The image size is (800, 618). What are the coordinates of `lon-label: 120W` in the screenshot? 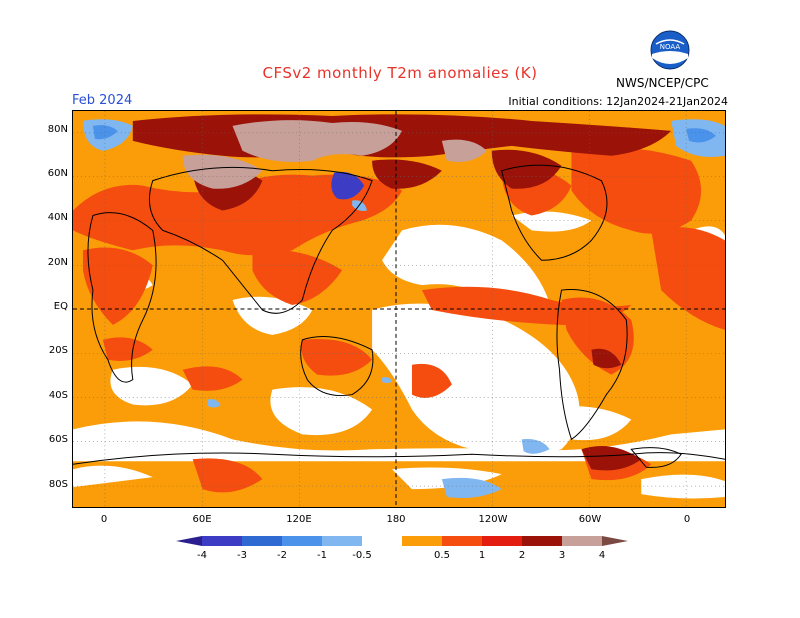 It's located at (493, 519).